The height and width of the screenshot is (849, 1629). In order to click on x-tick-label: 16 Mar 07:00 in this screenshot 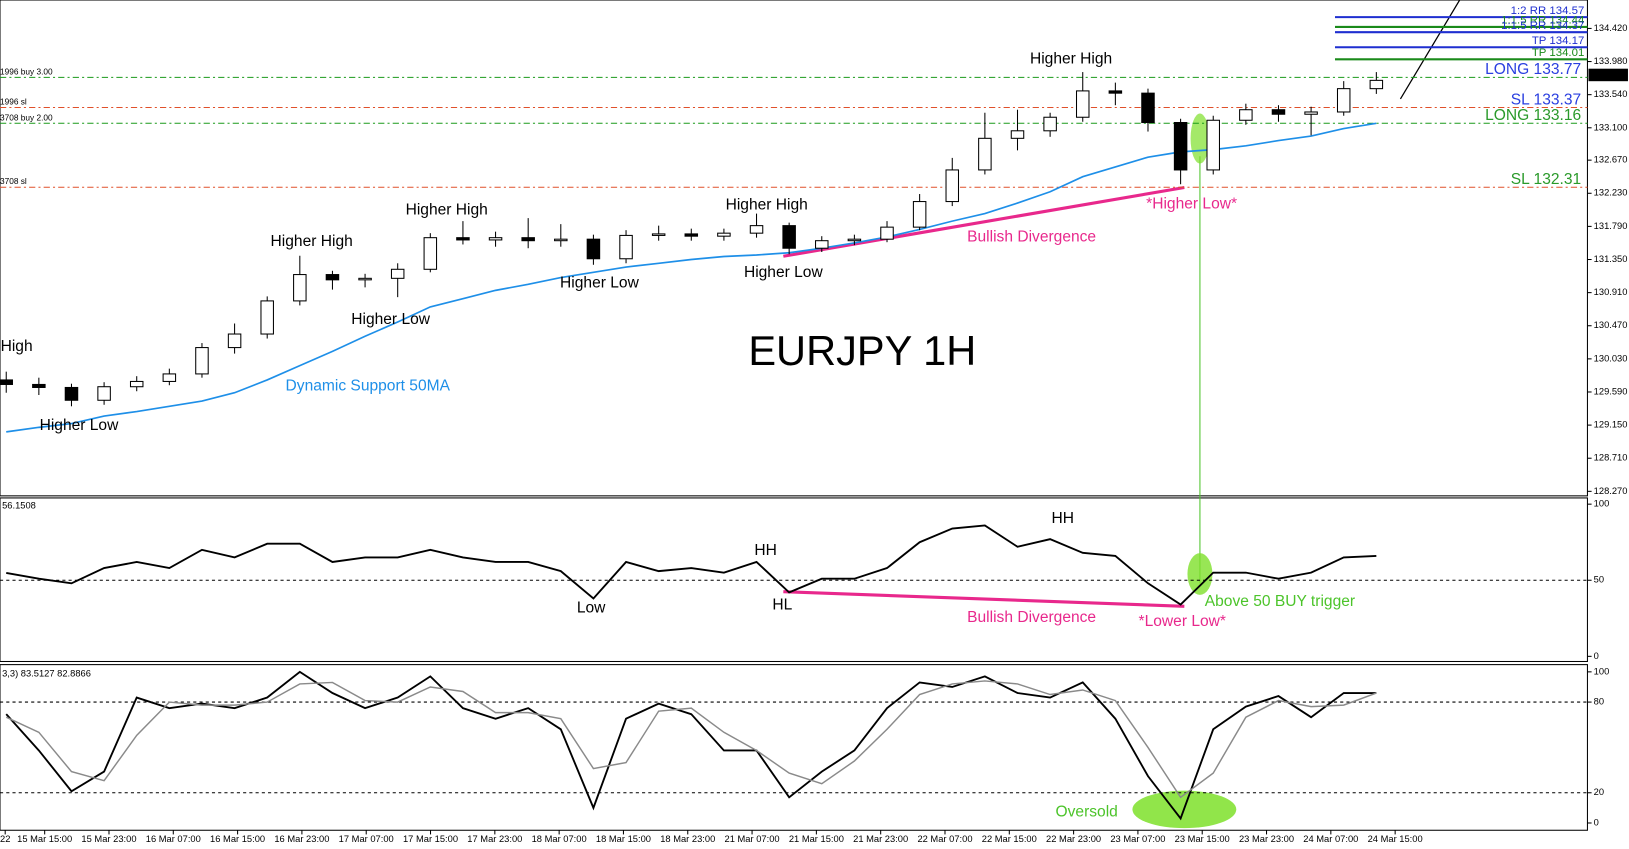, I will do `click(173, 839)`.